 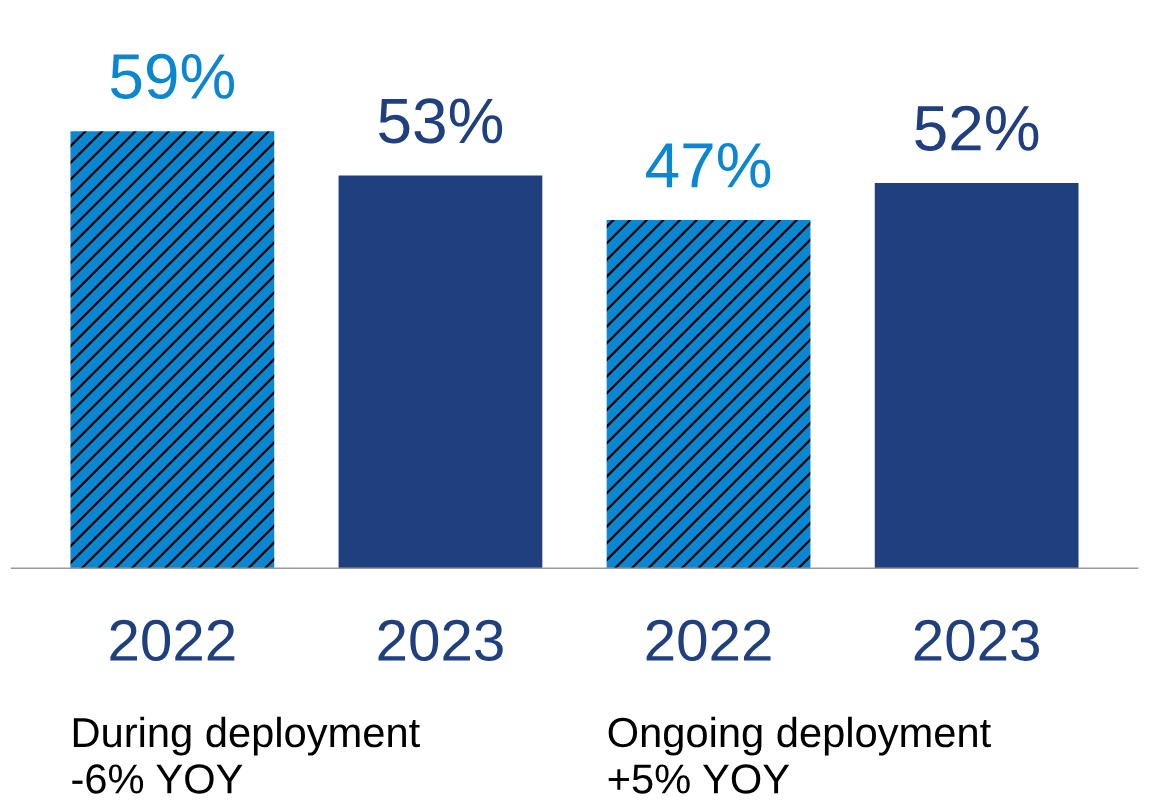 I want to click on text: During deployment -6% YOY, so click(x=246, y=755).